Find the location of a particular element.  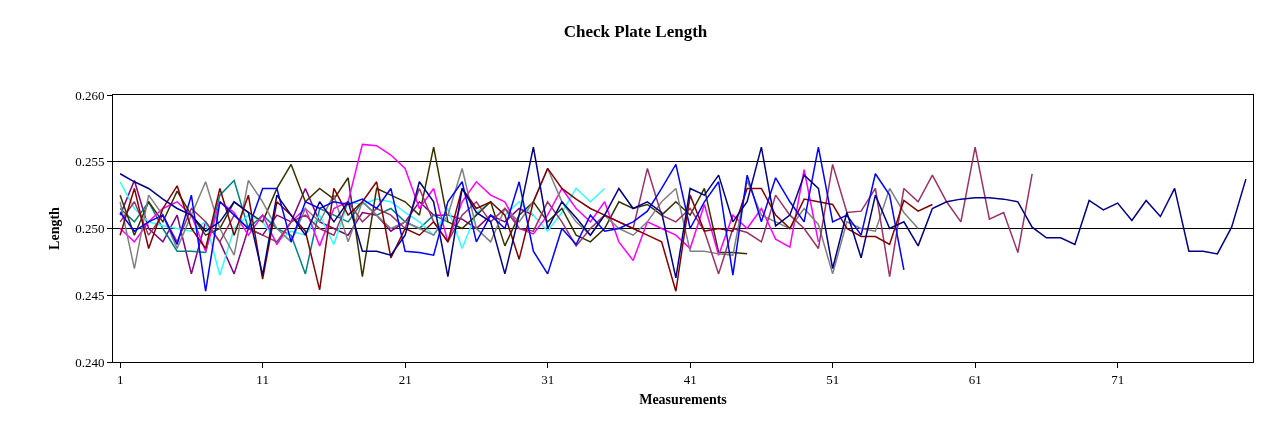

y-tick-label: 0.245 is located at coordinates (90, 295).